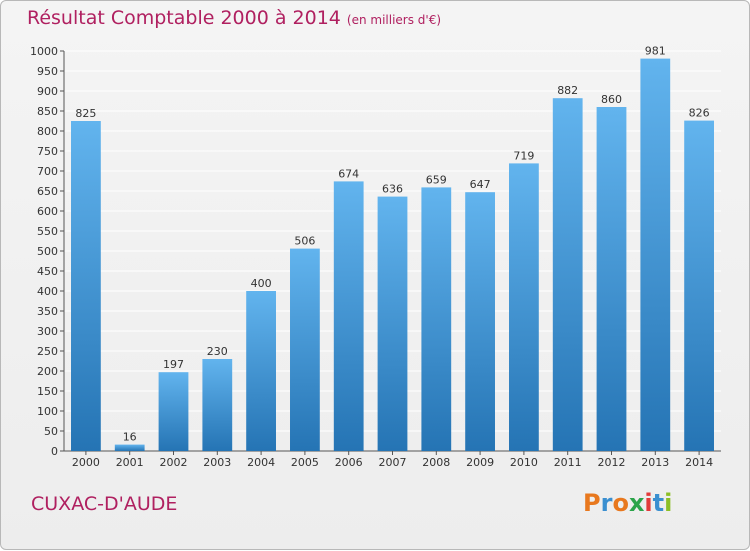 The width and height of the screenshot is (750, 551). I want to click on x-tick-label: 2007, so click(393, 462).